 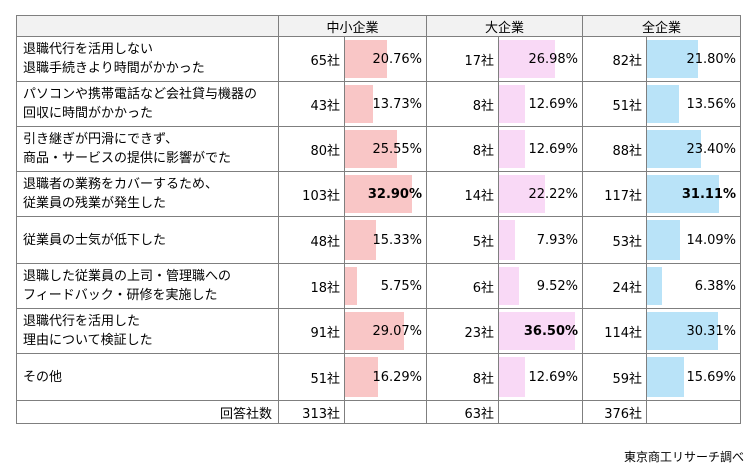 I want to click on large-percent-cell: 36.50%, so click(x=541, y=331).